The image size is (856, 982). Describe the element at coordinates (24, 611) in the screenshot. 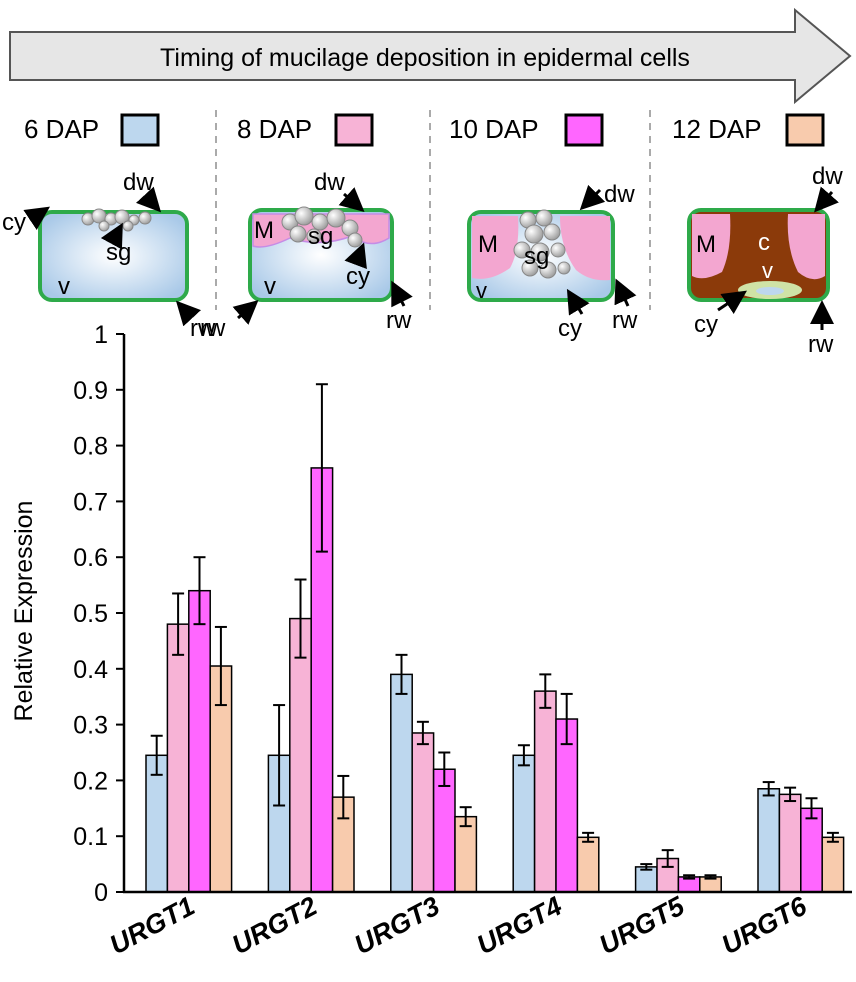

I see `y-axis-title: Relative Expression` at that location.